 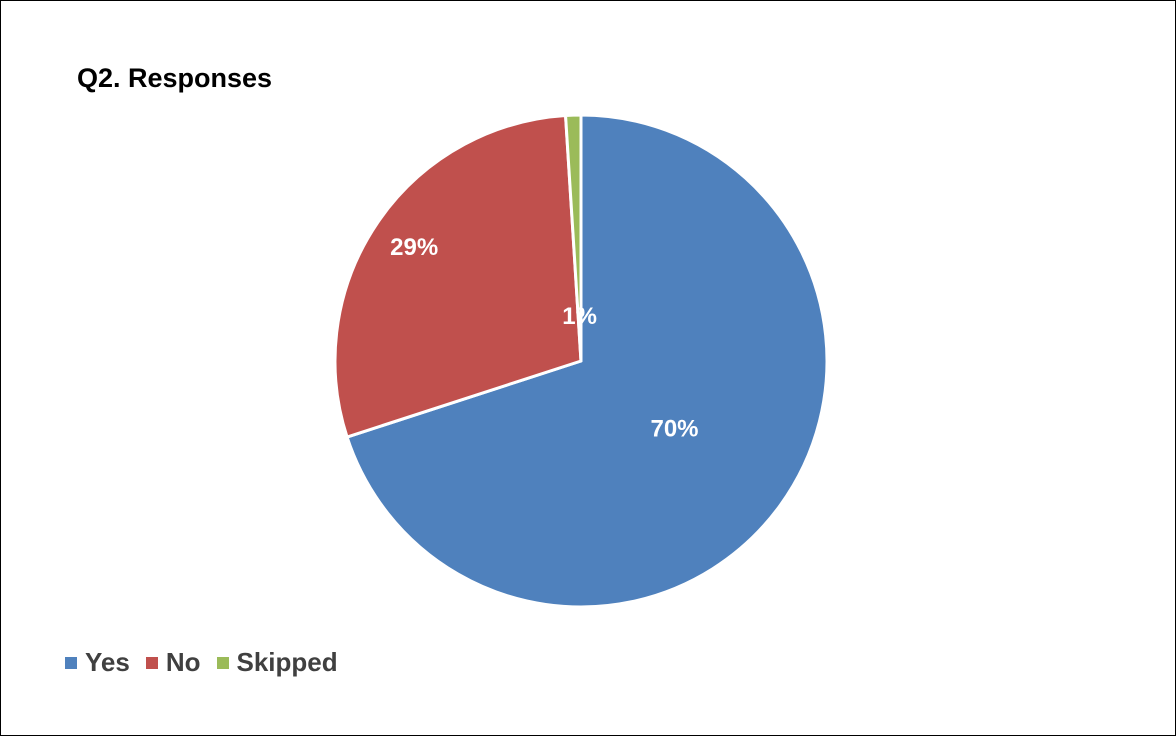 What do you see at coordinates (579, 316) in the screenshot?
I see `data-label-skipped: 1%` at bounding box center [579, 316].